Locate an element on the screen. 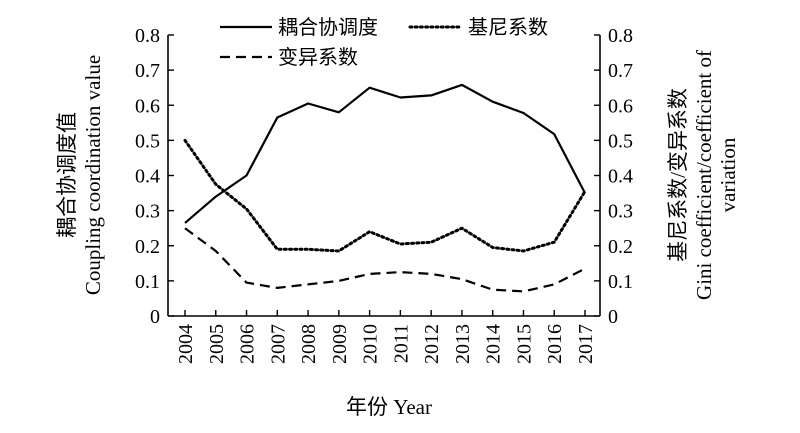  right-y-tick-label: 0.3 is located at coordinates (620, 212).